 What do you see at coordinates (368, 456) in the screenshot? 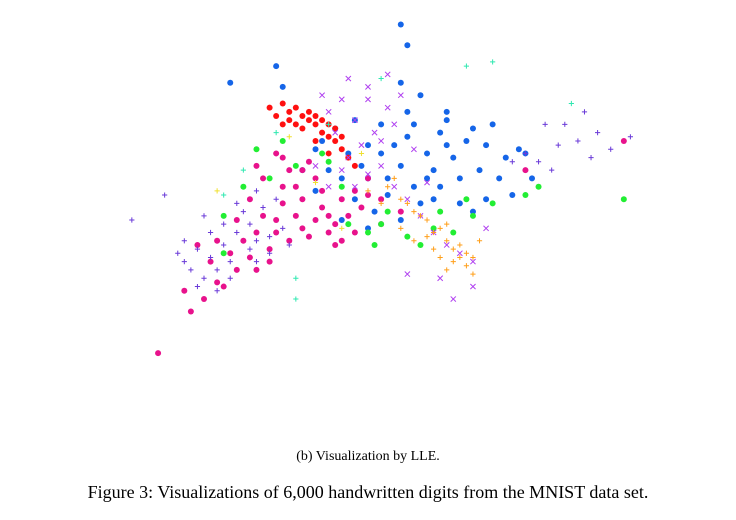
I see `sub-caption: (b) Visualization by LLE.` at bounding box center [368, 456].